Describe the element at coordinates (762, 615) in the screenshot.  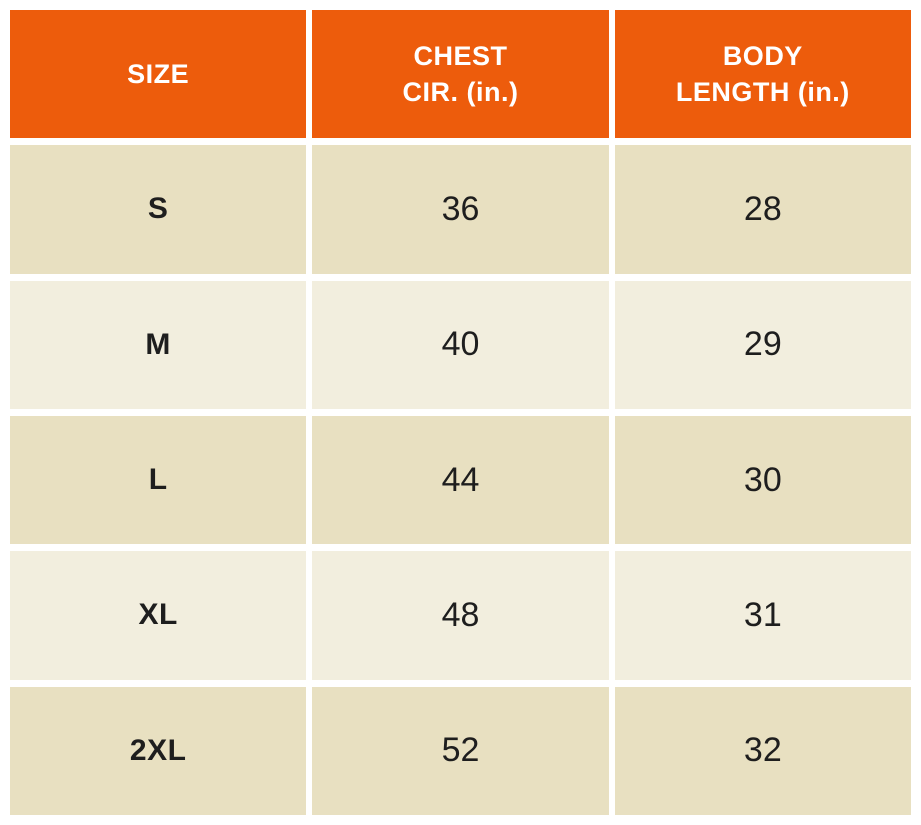
I see `body-length-cell: 31` at that location.